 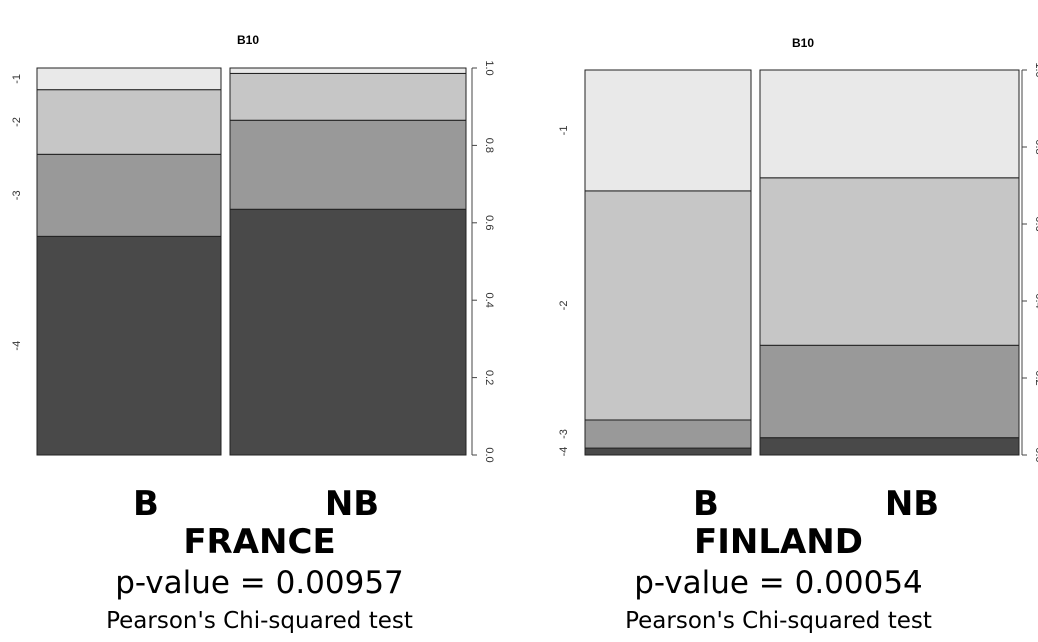 What do you see at coordinates (778, 583) in the screenshot?
I see `p-value-text: p-value = 0.00054` at bounding box center [778, 583].